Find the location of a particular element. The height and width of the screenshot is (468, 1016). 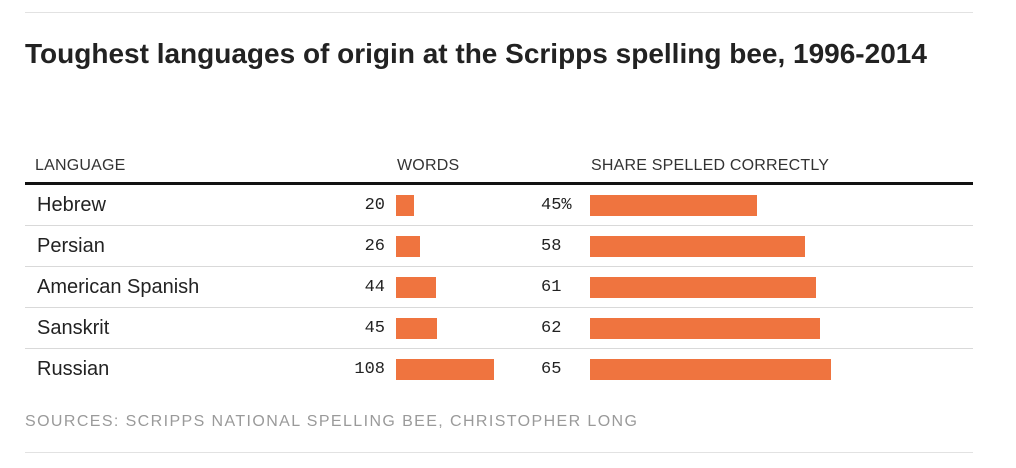

language-label: Russian is located at coordinates (73, 369).